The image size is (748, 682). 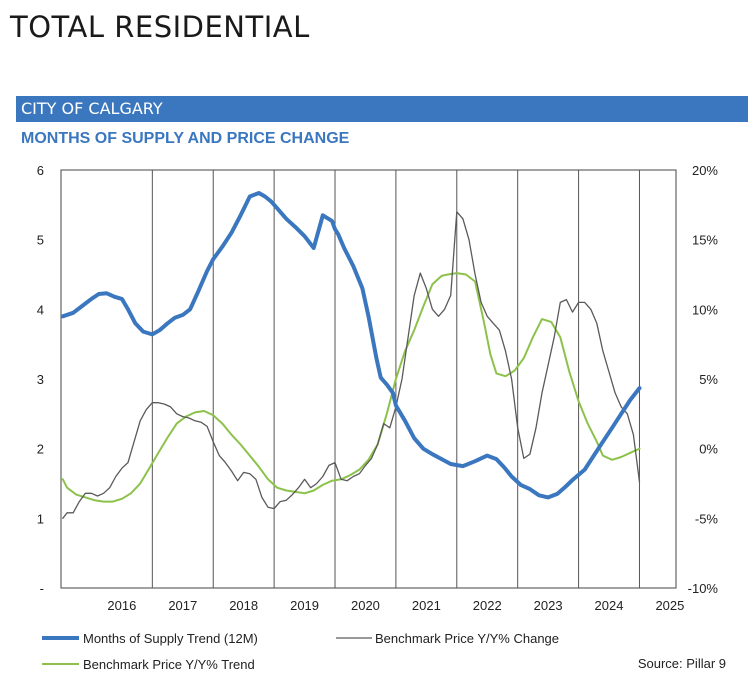 I want to click on y-left-tick-label: 4, so click(x=40, y=309).